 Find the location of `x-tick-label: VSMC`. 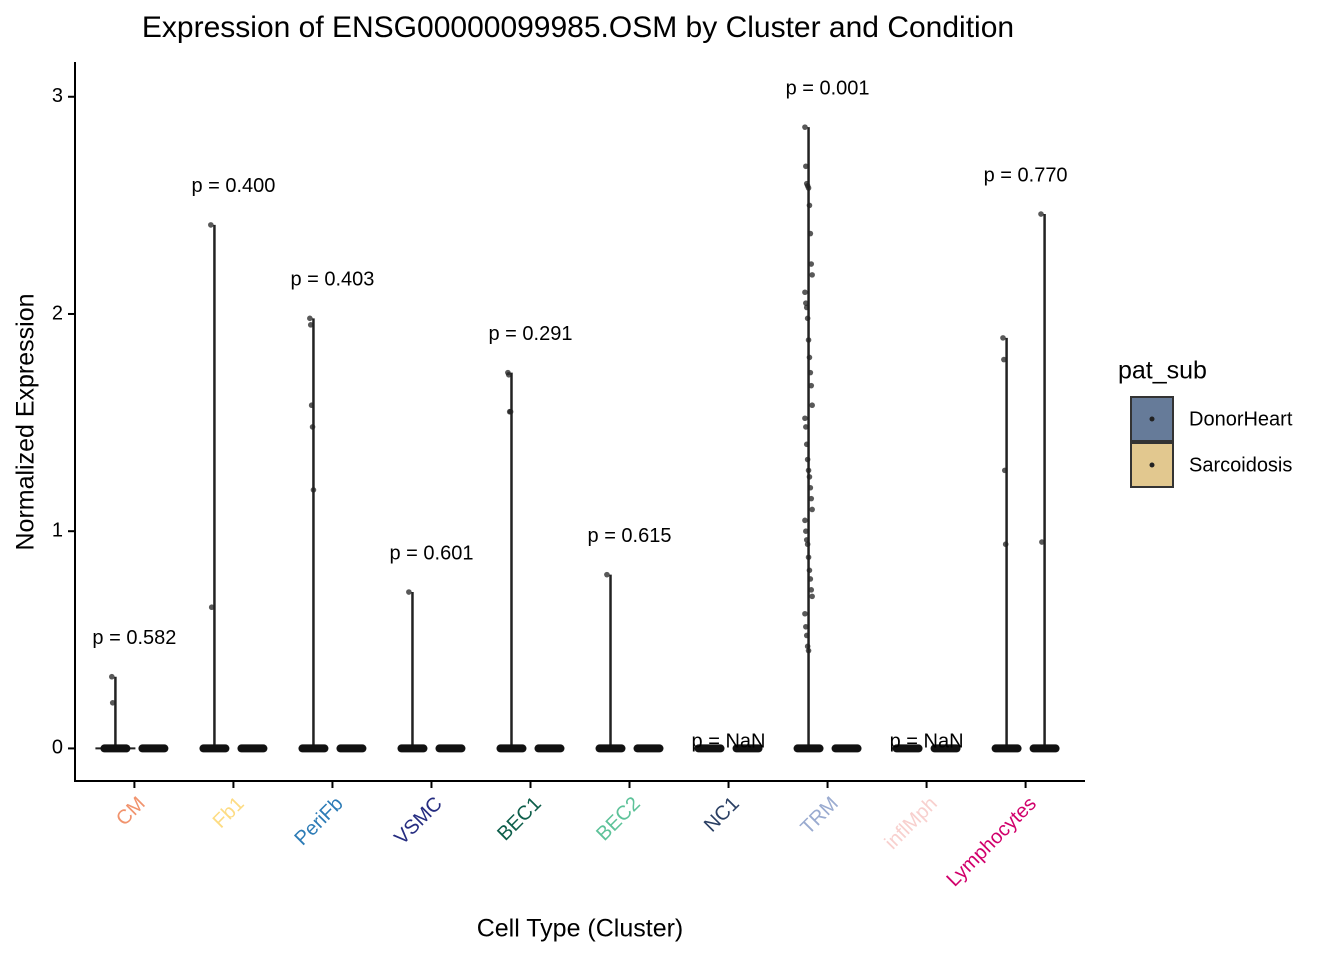

x-tick-label: VSMC is located at coordinates (418, 821).